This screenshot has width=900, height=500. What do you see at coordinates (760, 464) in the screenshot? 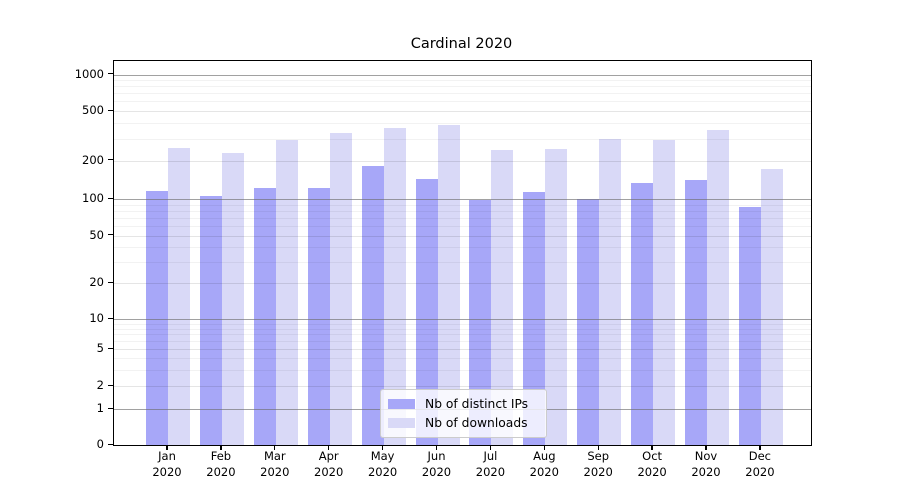
I see `x-tick-label-dec: Dec 2020` at bounding box center [760, 464].